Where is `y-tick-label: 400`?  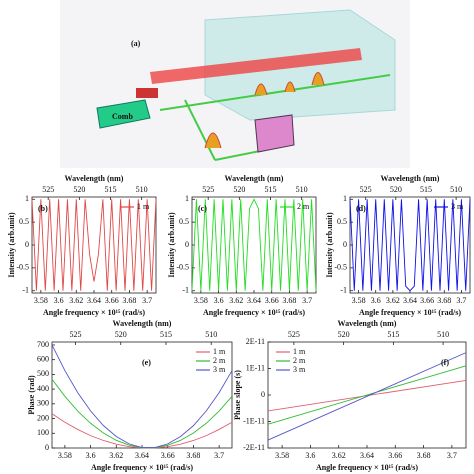
y-tick-label: 400 is located at coordinates (43, 388).